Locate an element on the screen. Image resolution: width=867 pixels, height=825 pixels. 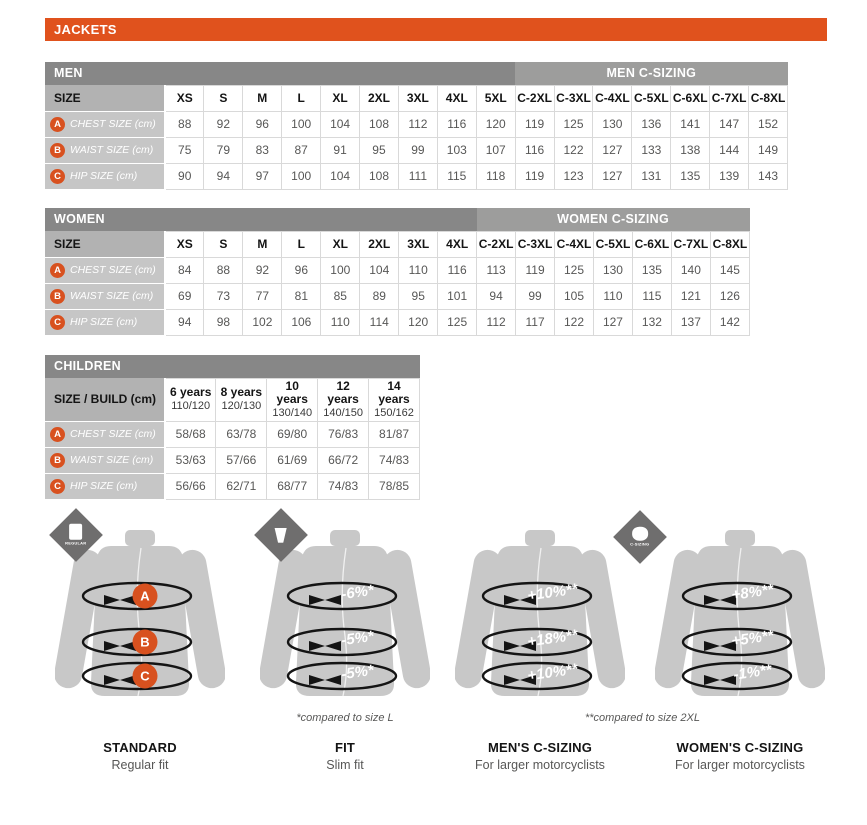
value-cell: 144 is located at coordinates (729, 150).